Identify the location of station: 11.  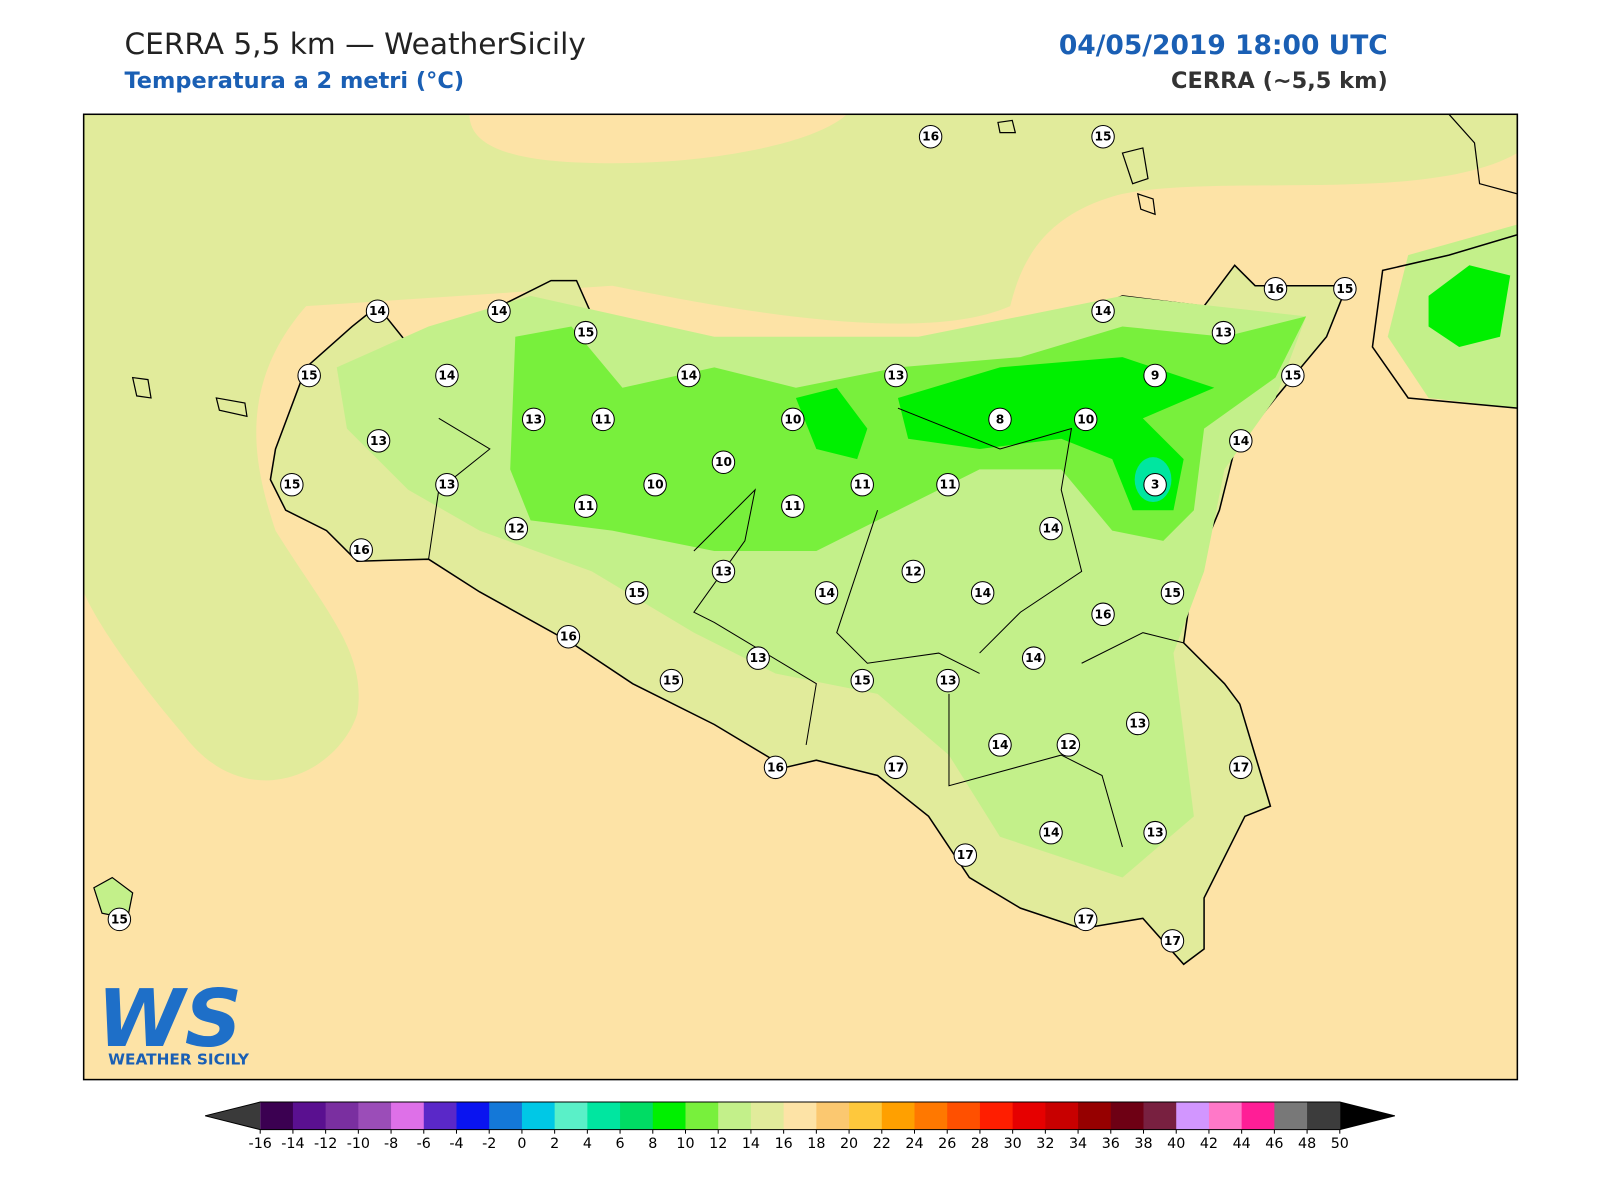
(793, 506).